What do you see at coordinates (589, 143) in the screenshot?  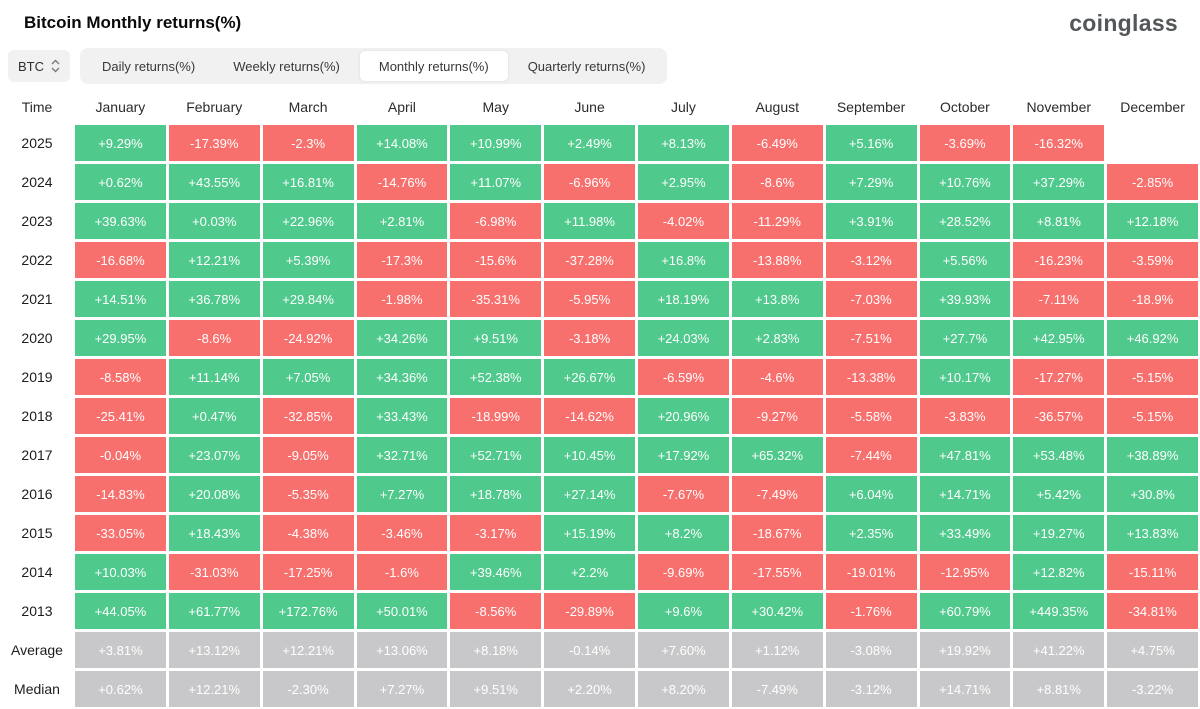 I see `return-cell: +2.49%` at bounding box center [589, 143].